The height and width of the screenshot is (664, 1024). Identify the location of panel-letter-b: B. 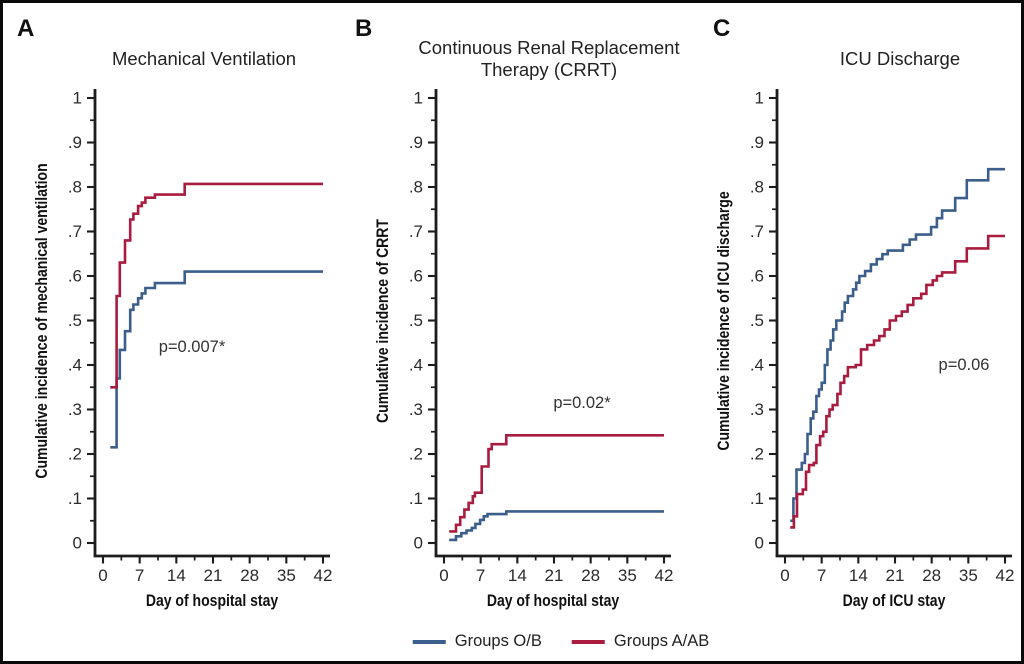
(364, 28).